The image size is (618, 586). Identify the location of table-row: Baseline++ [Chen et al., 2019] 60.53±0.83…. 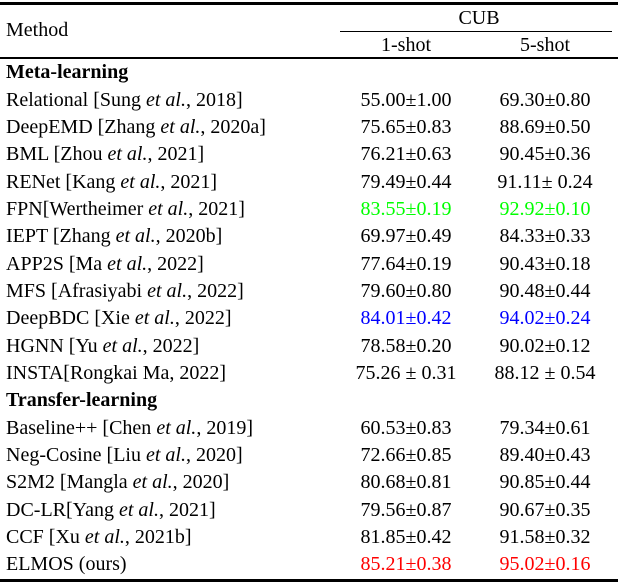
(309, 427).